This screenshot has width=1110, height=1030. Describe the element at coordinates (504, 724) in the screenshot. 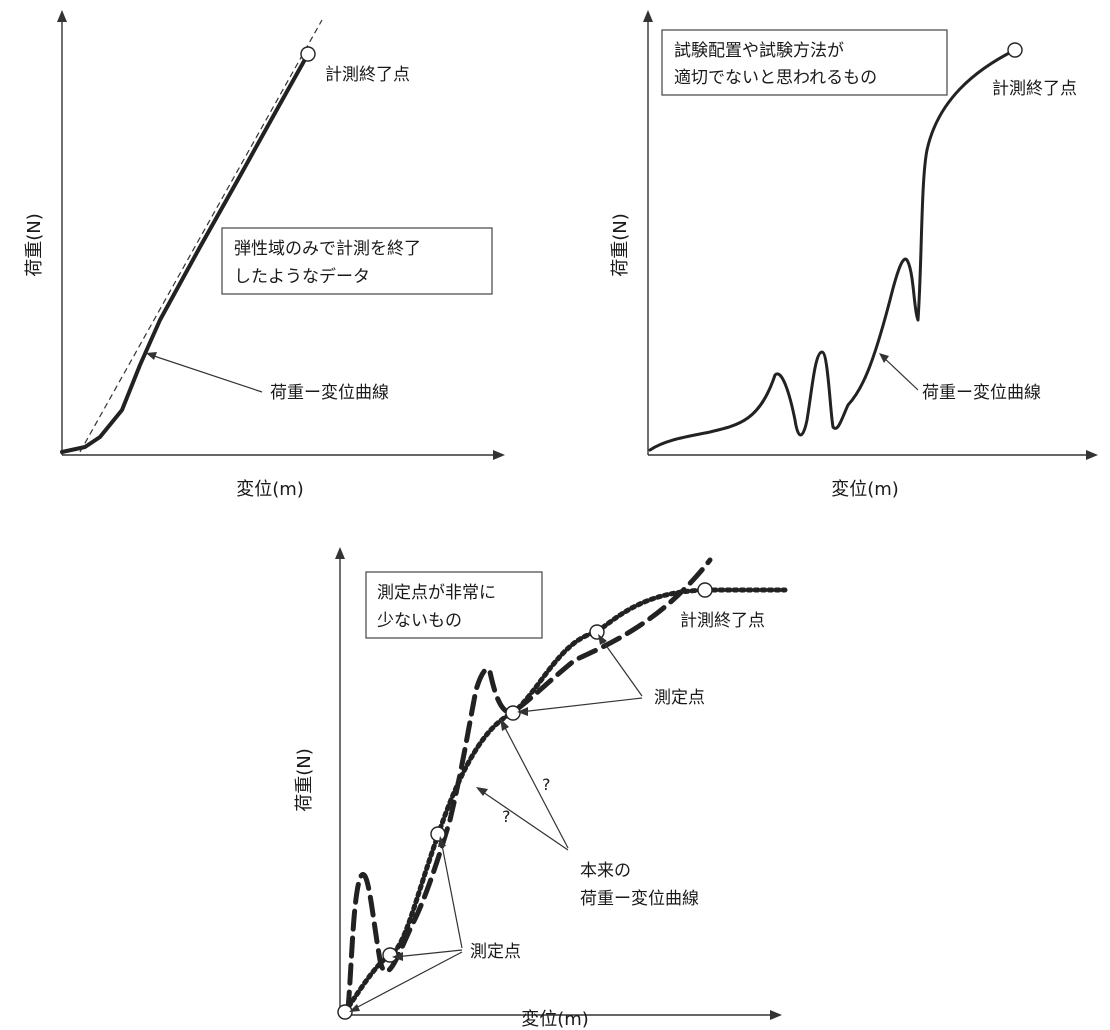

I see `true-curve-pointer-a-head` at that location.